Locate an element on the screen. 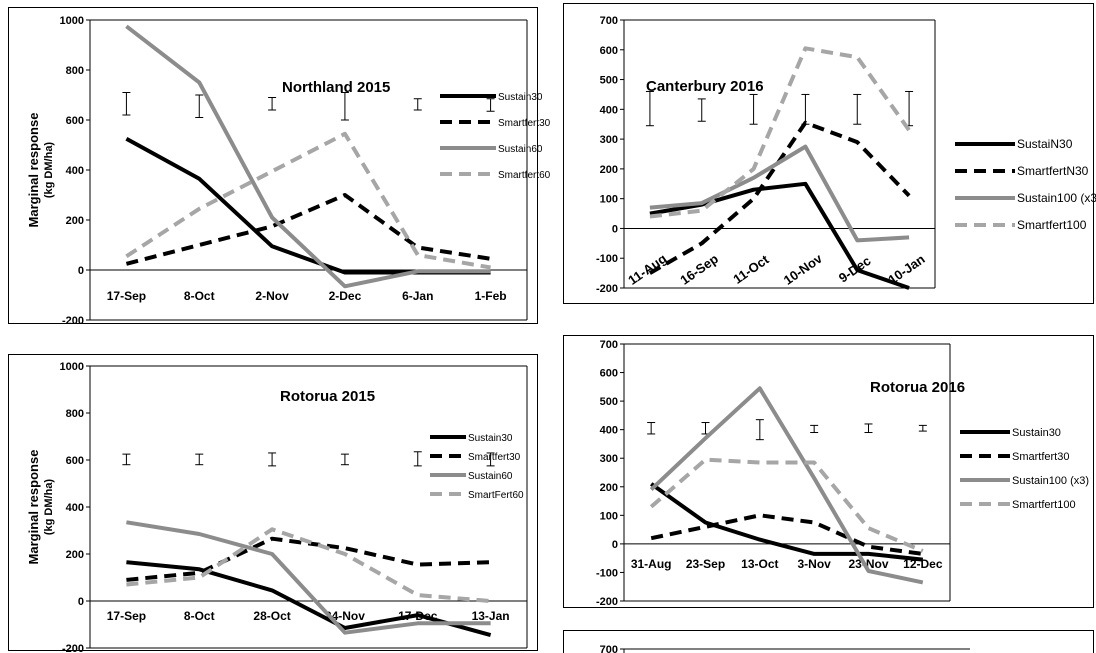 The width and height of the screenshot is (1096, 653). x-tick-label: 13-Jan is located at coordinates (491, 616).